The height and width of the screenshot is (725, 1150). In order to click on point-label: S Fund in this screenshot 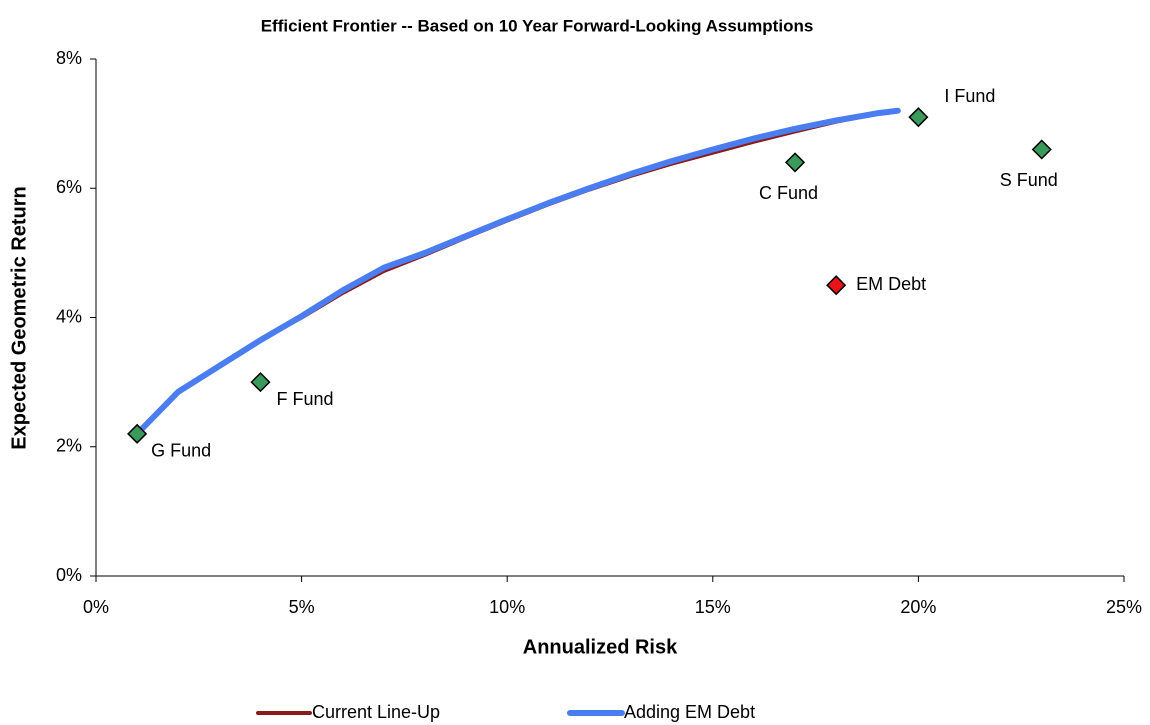, I will do `click(1029, 180)`.